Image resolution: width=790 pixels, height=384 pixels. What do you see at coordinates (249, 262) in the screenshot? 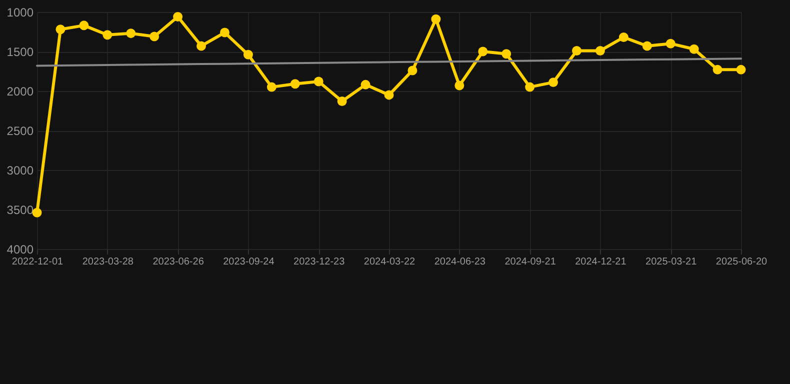
I see `x-tick-label: 2023-09-24` at bounding box center [249, 262].